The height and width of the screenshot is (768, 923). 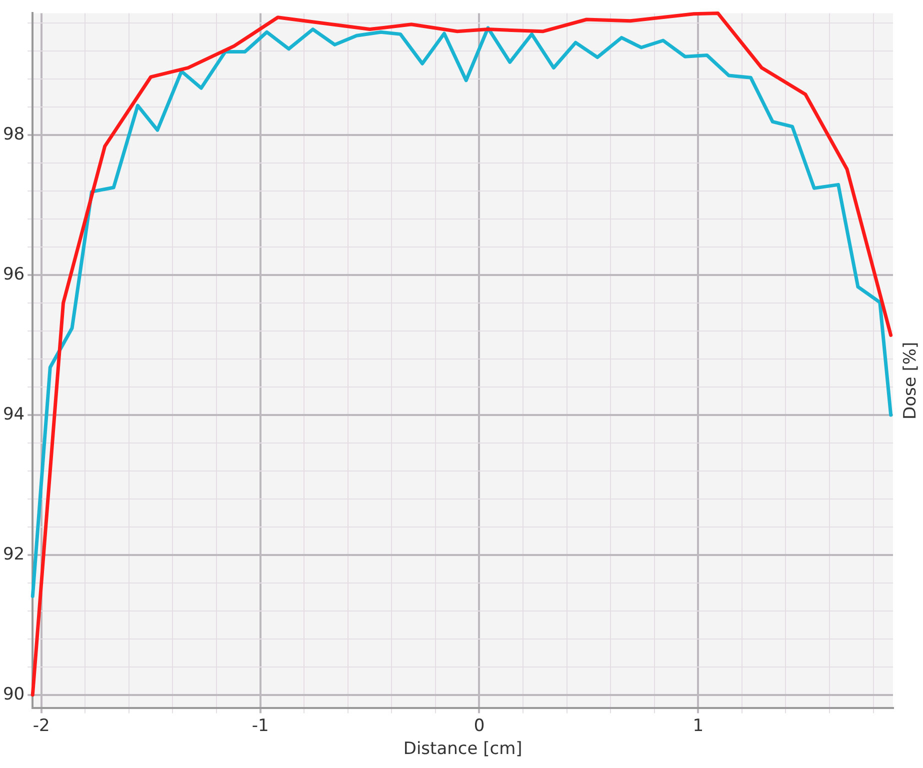 What do you see at coordinates (13, 694) in the screenshot?
I see `y-tick-label: 90` at bounding box center [13, 694].